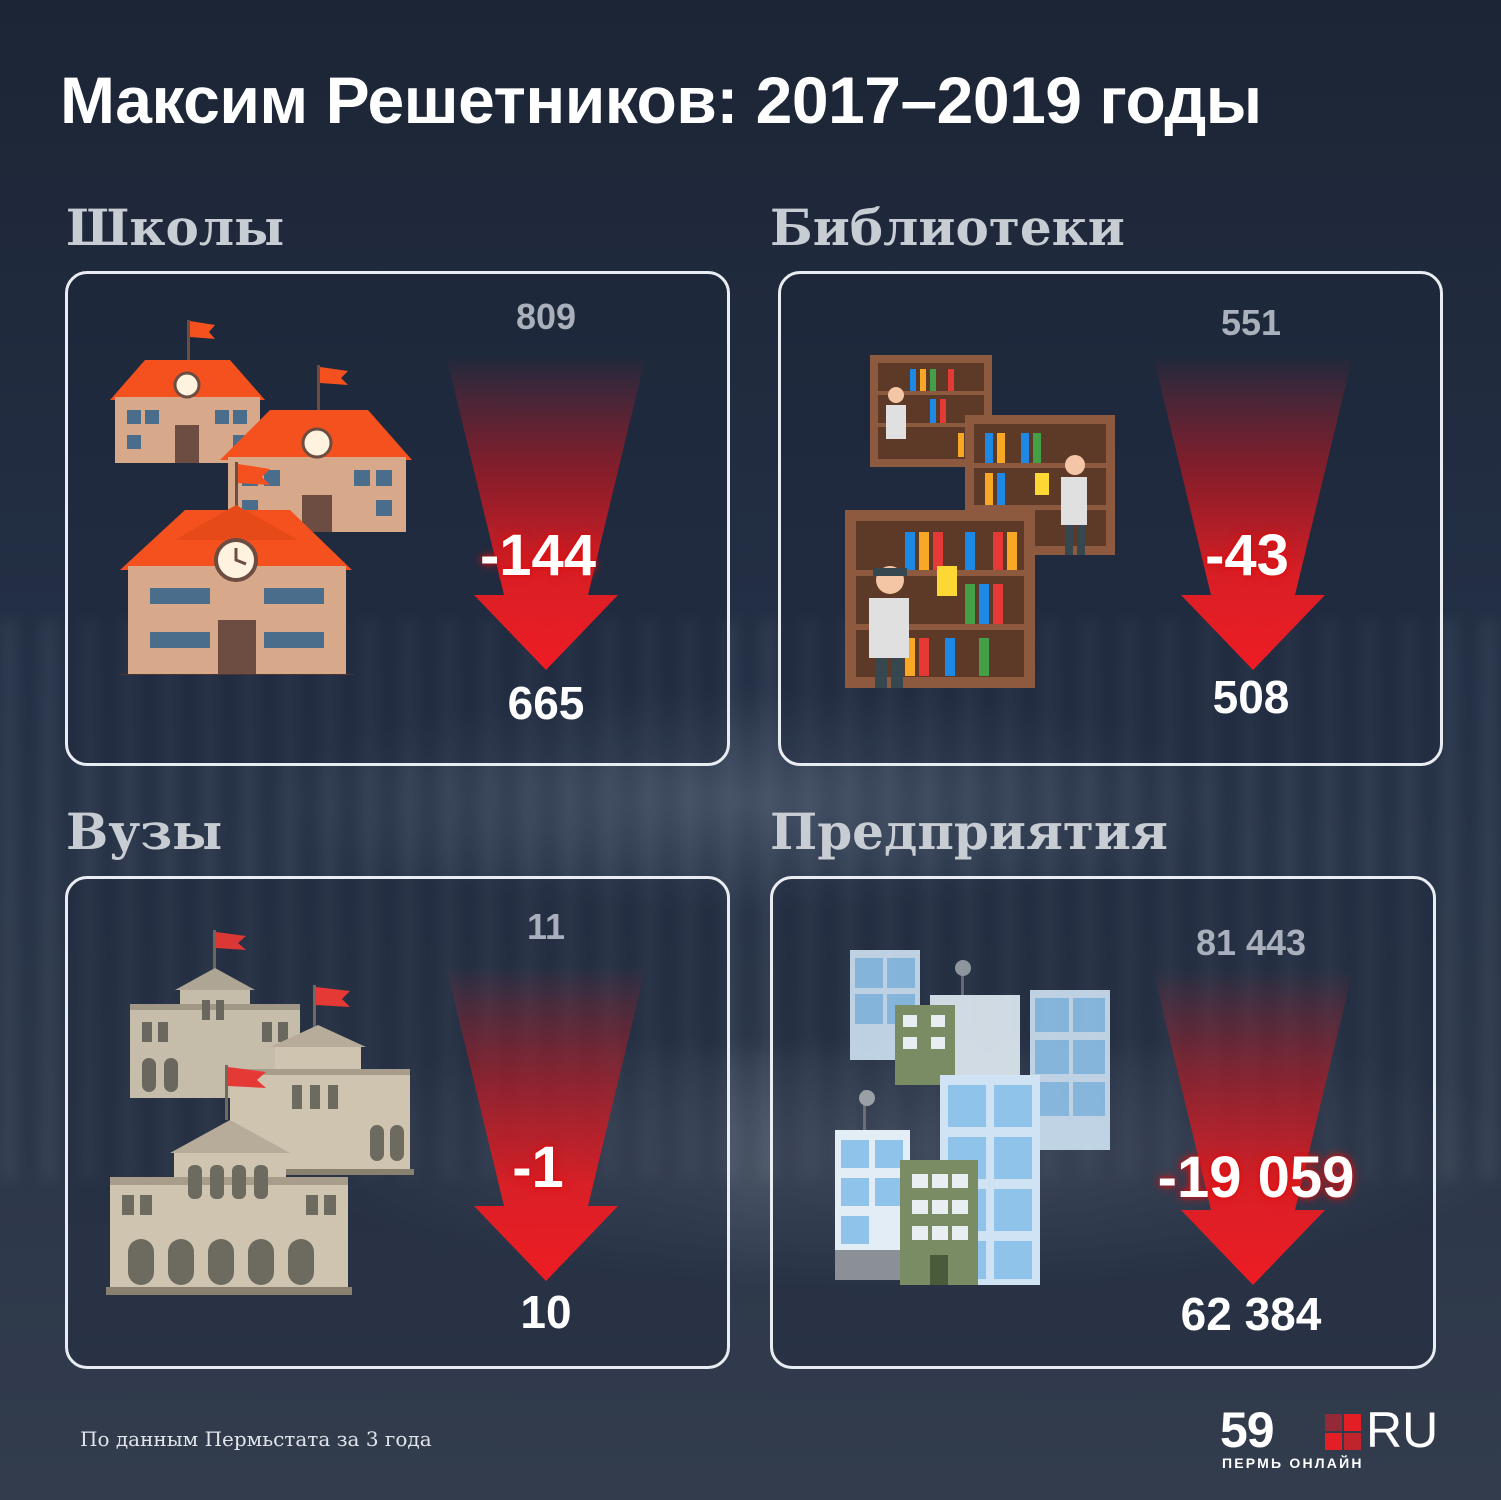 This screenshot has height=1500, width=1501. I want to click on universities-value-end: 10, so click(546, 1312).